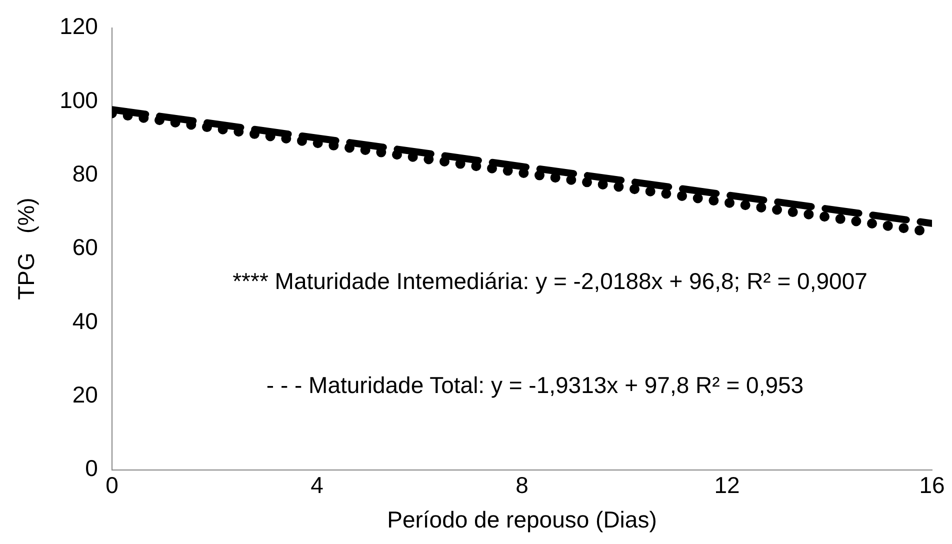 This screenshot has height=544, width=952. Describe the element at coordinates (727, 485) in the screenshot. I see `x-tick-label: 12` at that location.